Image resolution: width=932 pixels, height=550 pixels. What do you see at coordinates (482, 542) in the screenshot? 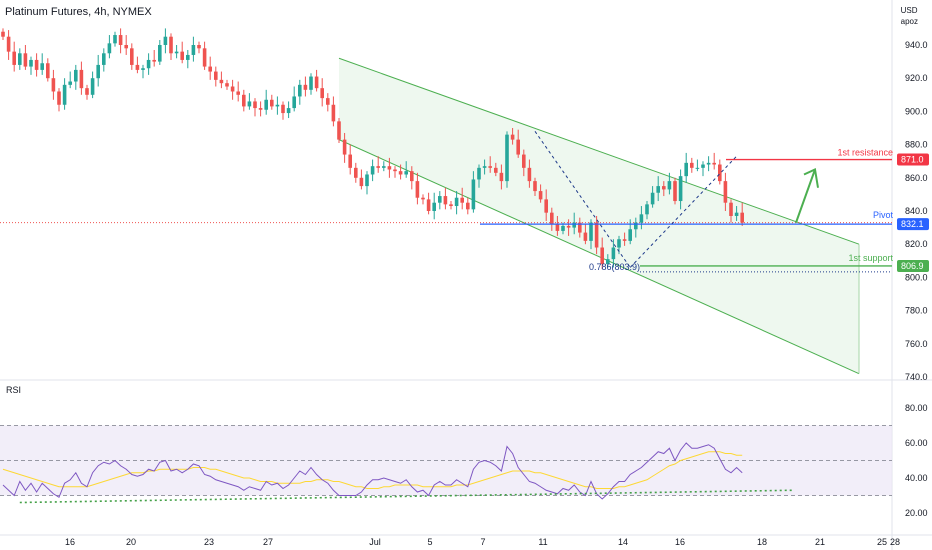
I see `time-axis: 16 20 23 27 Jul 5 7 11 14 16 18 21 25 28` at bounding box center [482, 542].